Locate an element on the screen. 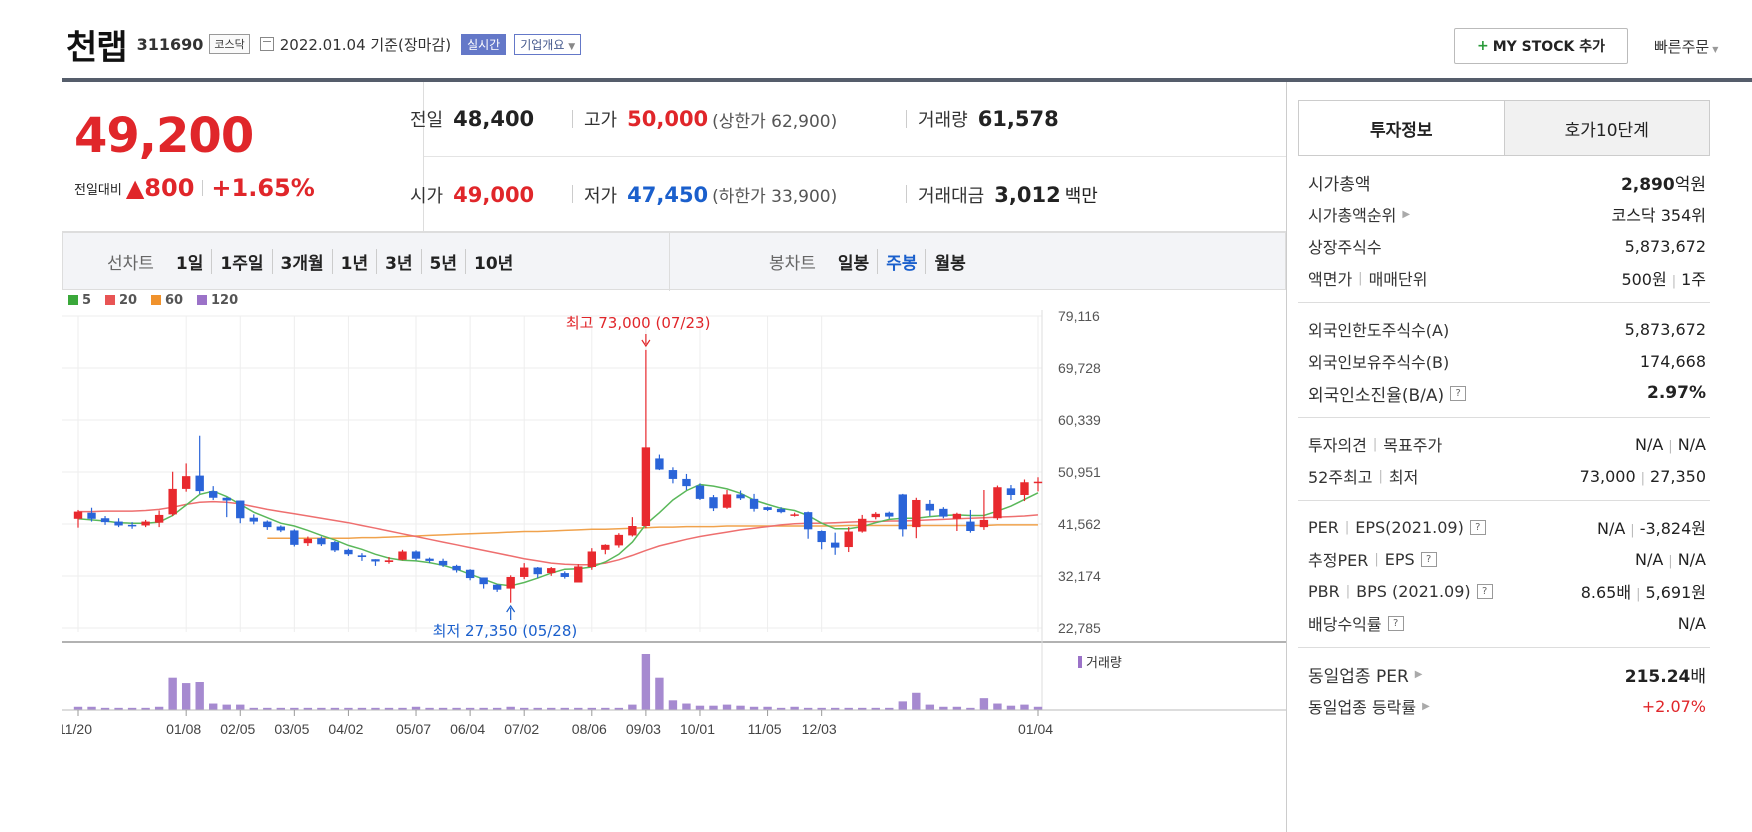 The image size is (1752, 832). tab-orderbook: 호가10단계 is located at coordinates (1606, 128).